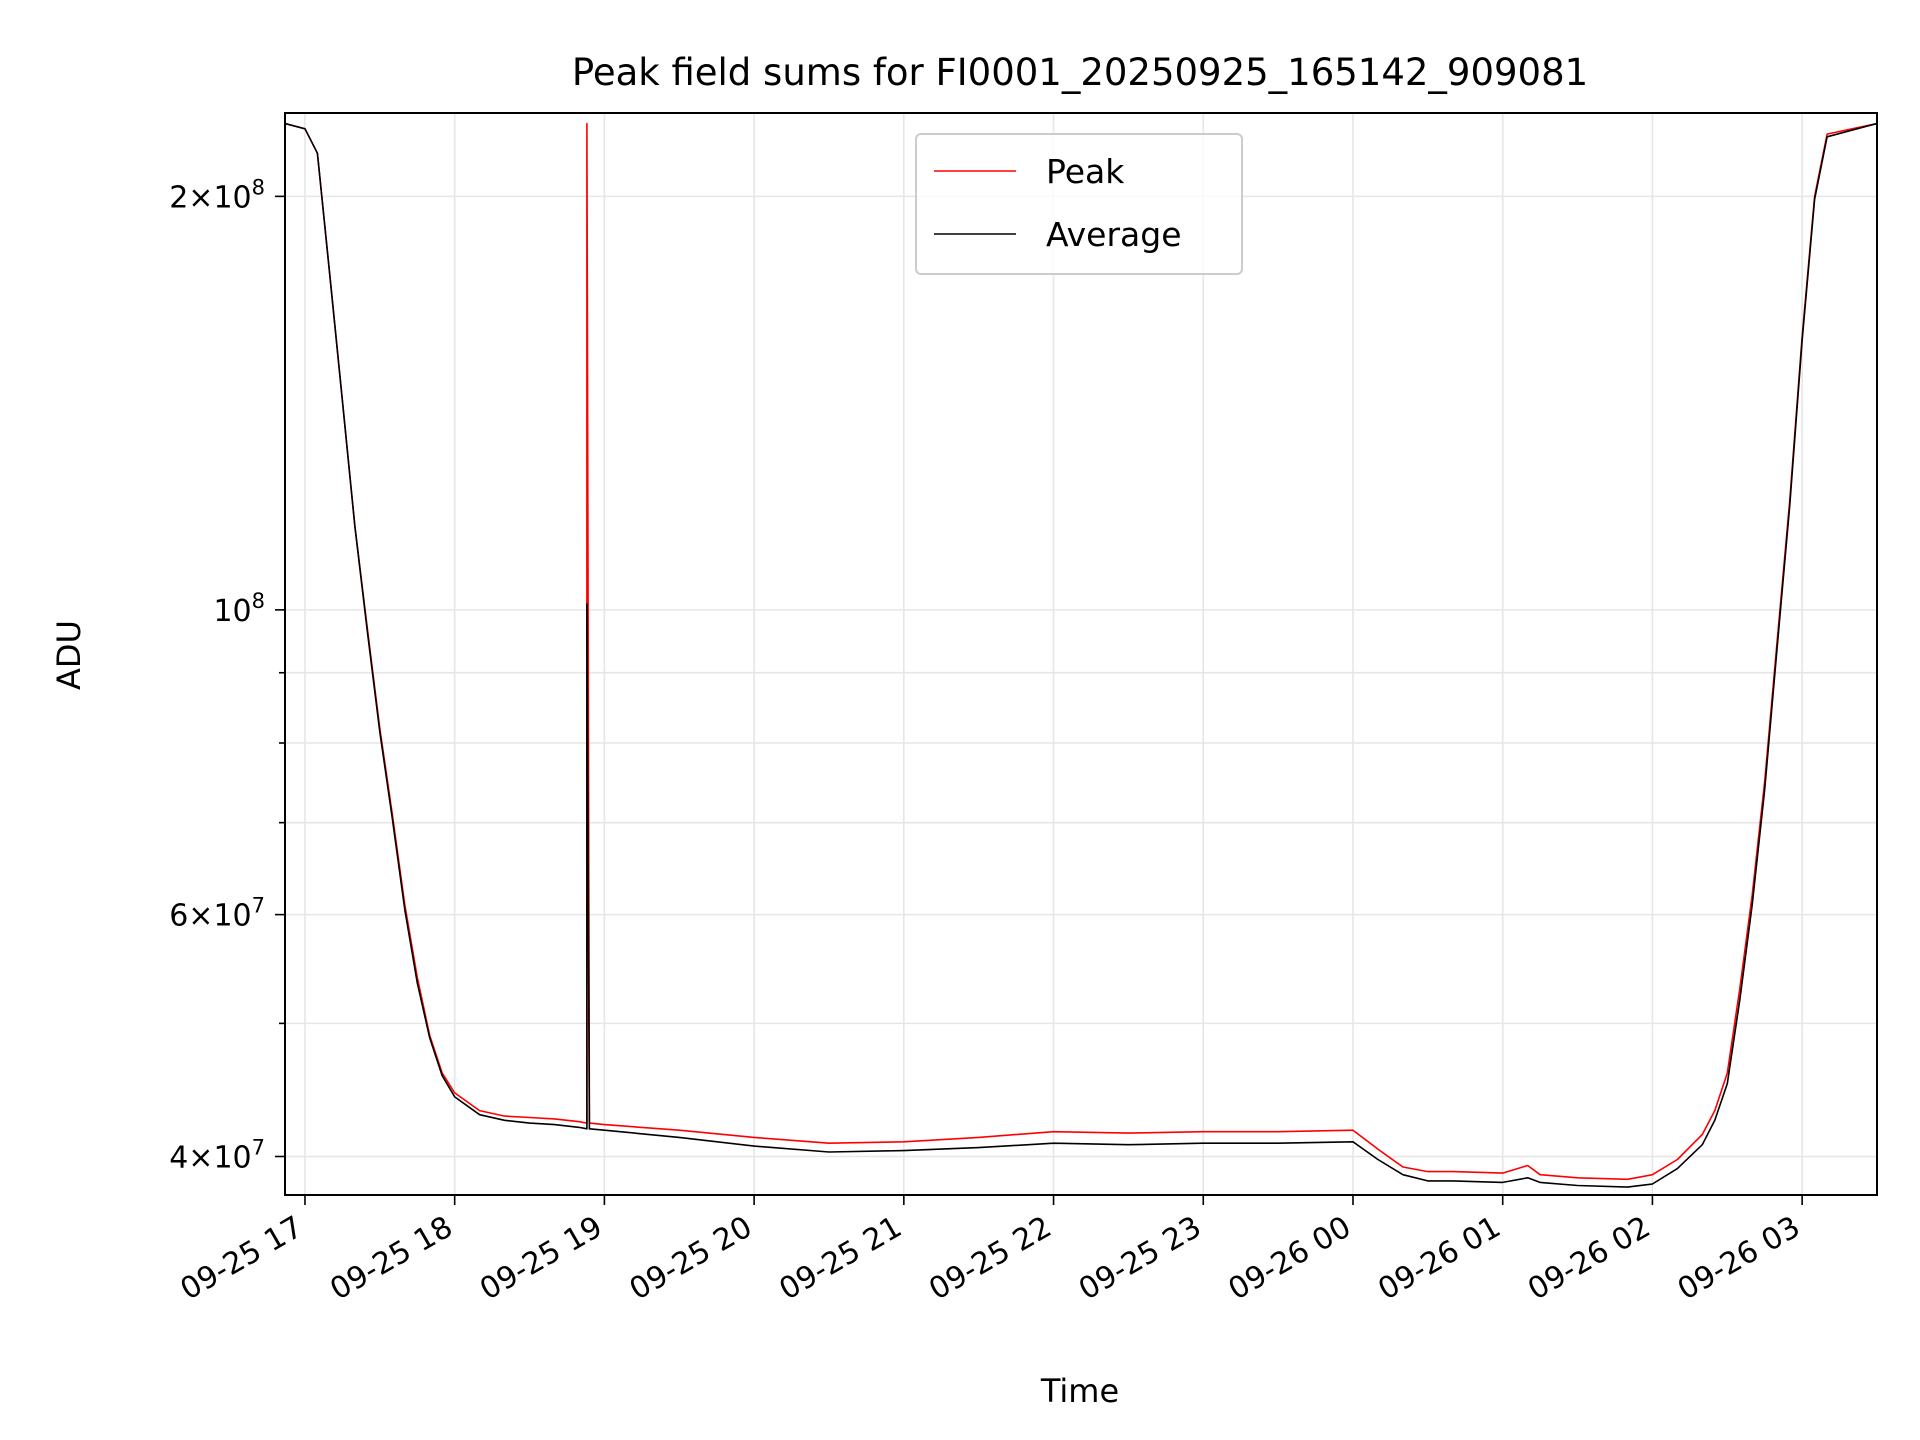  Describe the element at coordinates (69, 655) in the screenshot. I see `y-axis-label: ADU` at that location.